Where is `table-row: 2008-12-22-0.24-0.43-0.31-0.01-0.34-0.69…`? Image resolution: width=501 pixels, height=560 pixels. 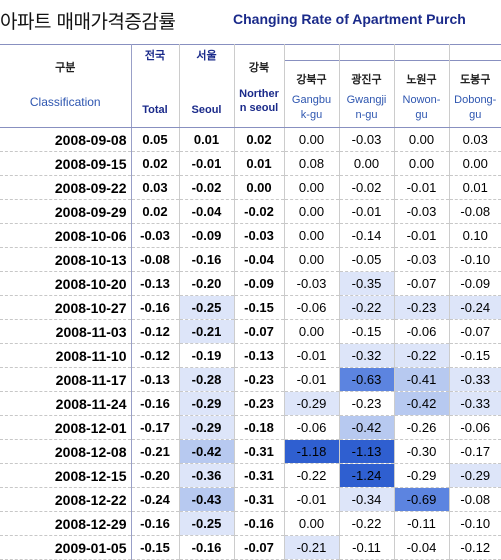
table-row: 2008-12-22-0.24-0.43-0.31-0.01-0.34-0.69… is located at coordinates (250, 500).